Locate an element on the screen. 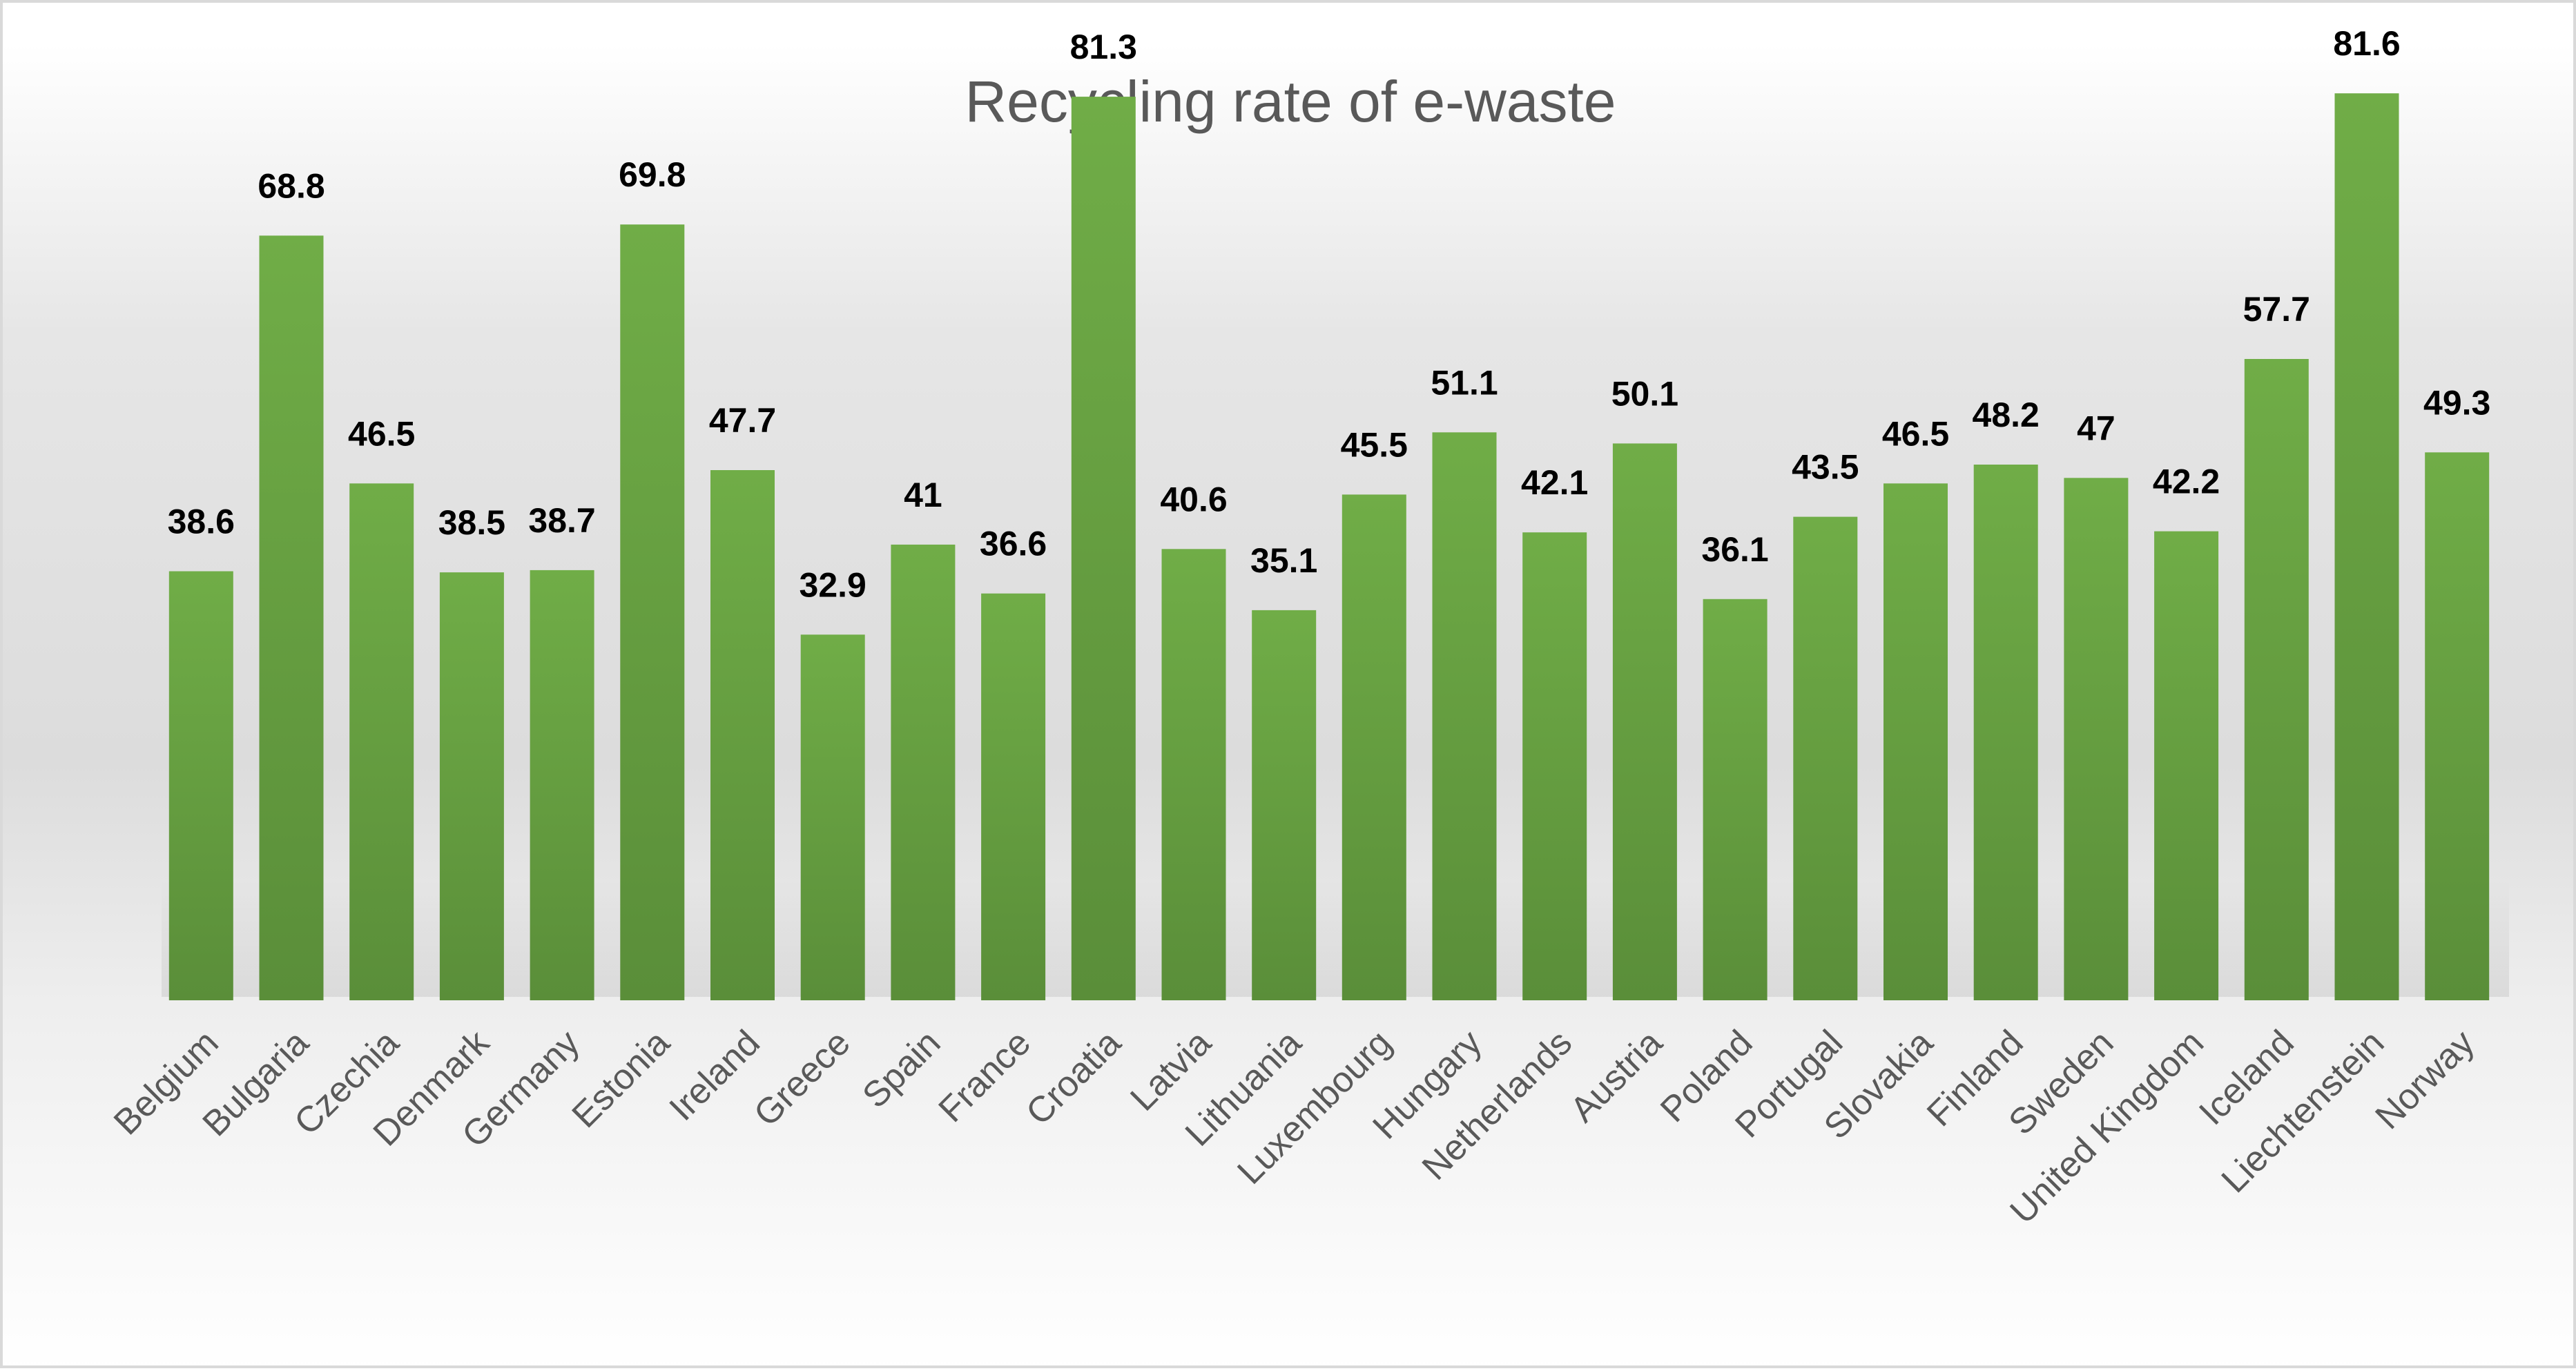  data-label-lithuania: 35.1 is located at coordinates (1283, 560).